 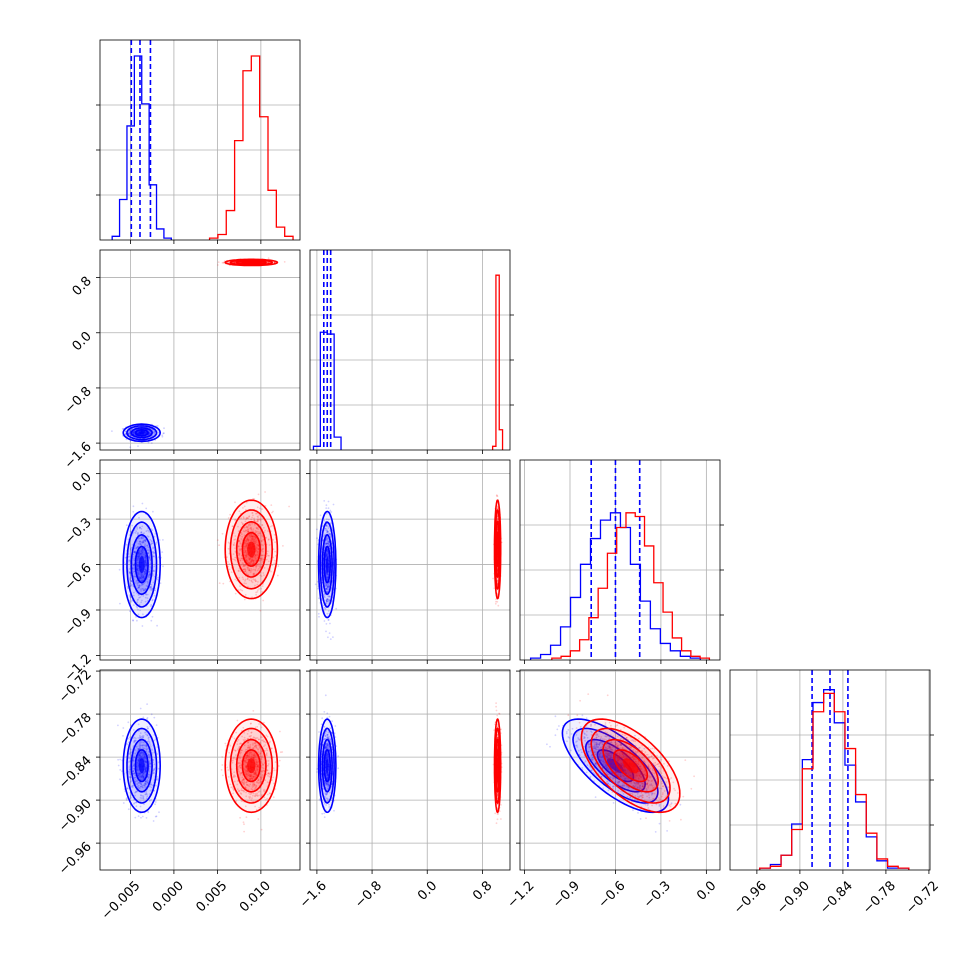 I want to click on grid, so click(x=410, y=350).